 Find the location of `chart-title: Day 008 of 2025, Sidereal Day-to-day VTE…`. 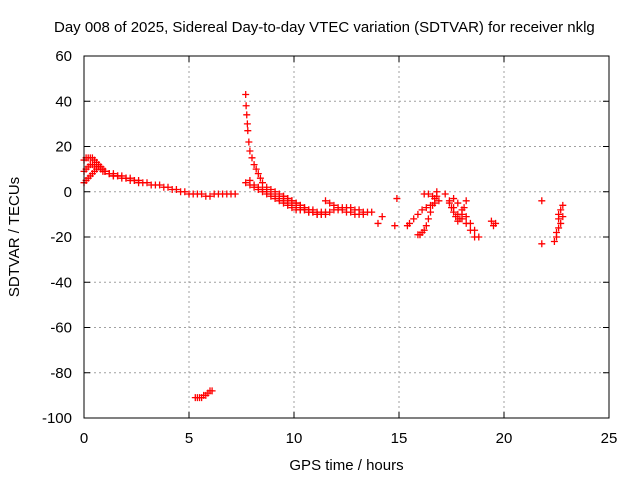

chart-title: Day 008 of 2025, Sidereal Day-to-day VTE… is located at coordinates (324, 27).